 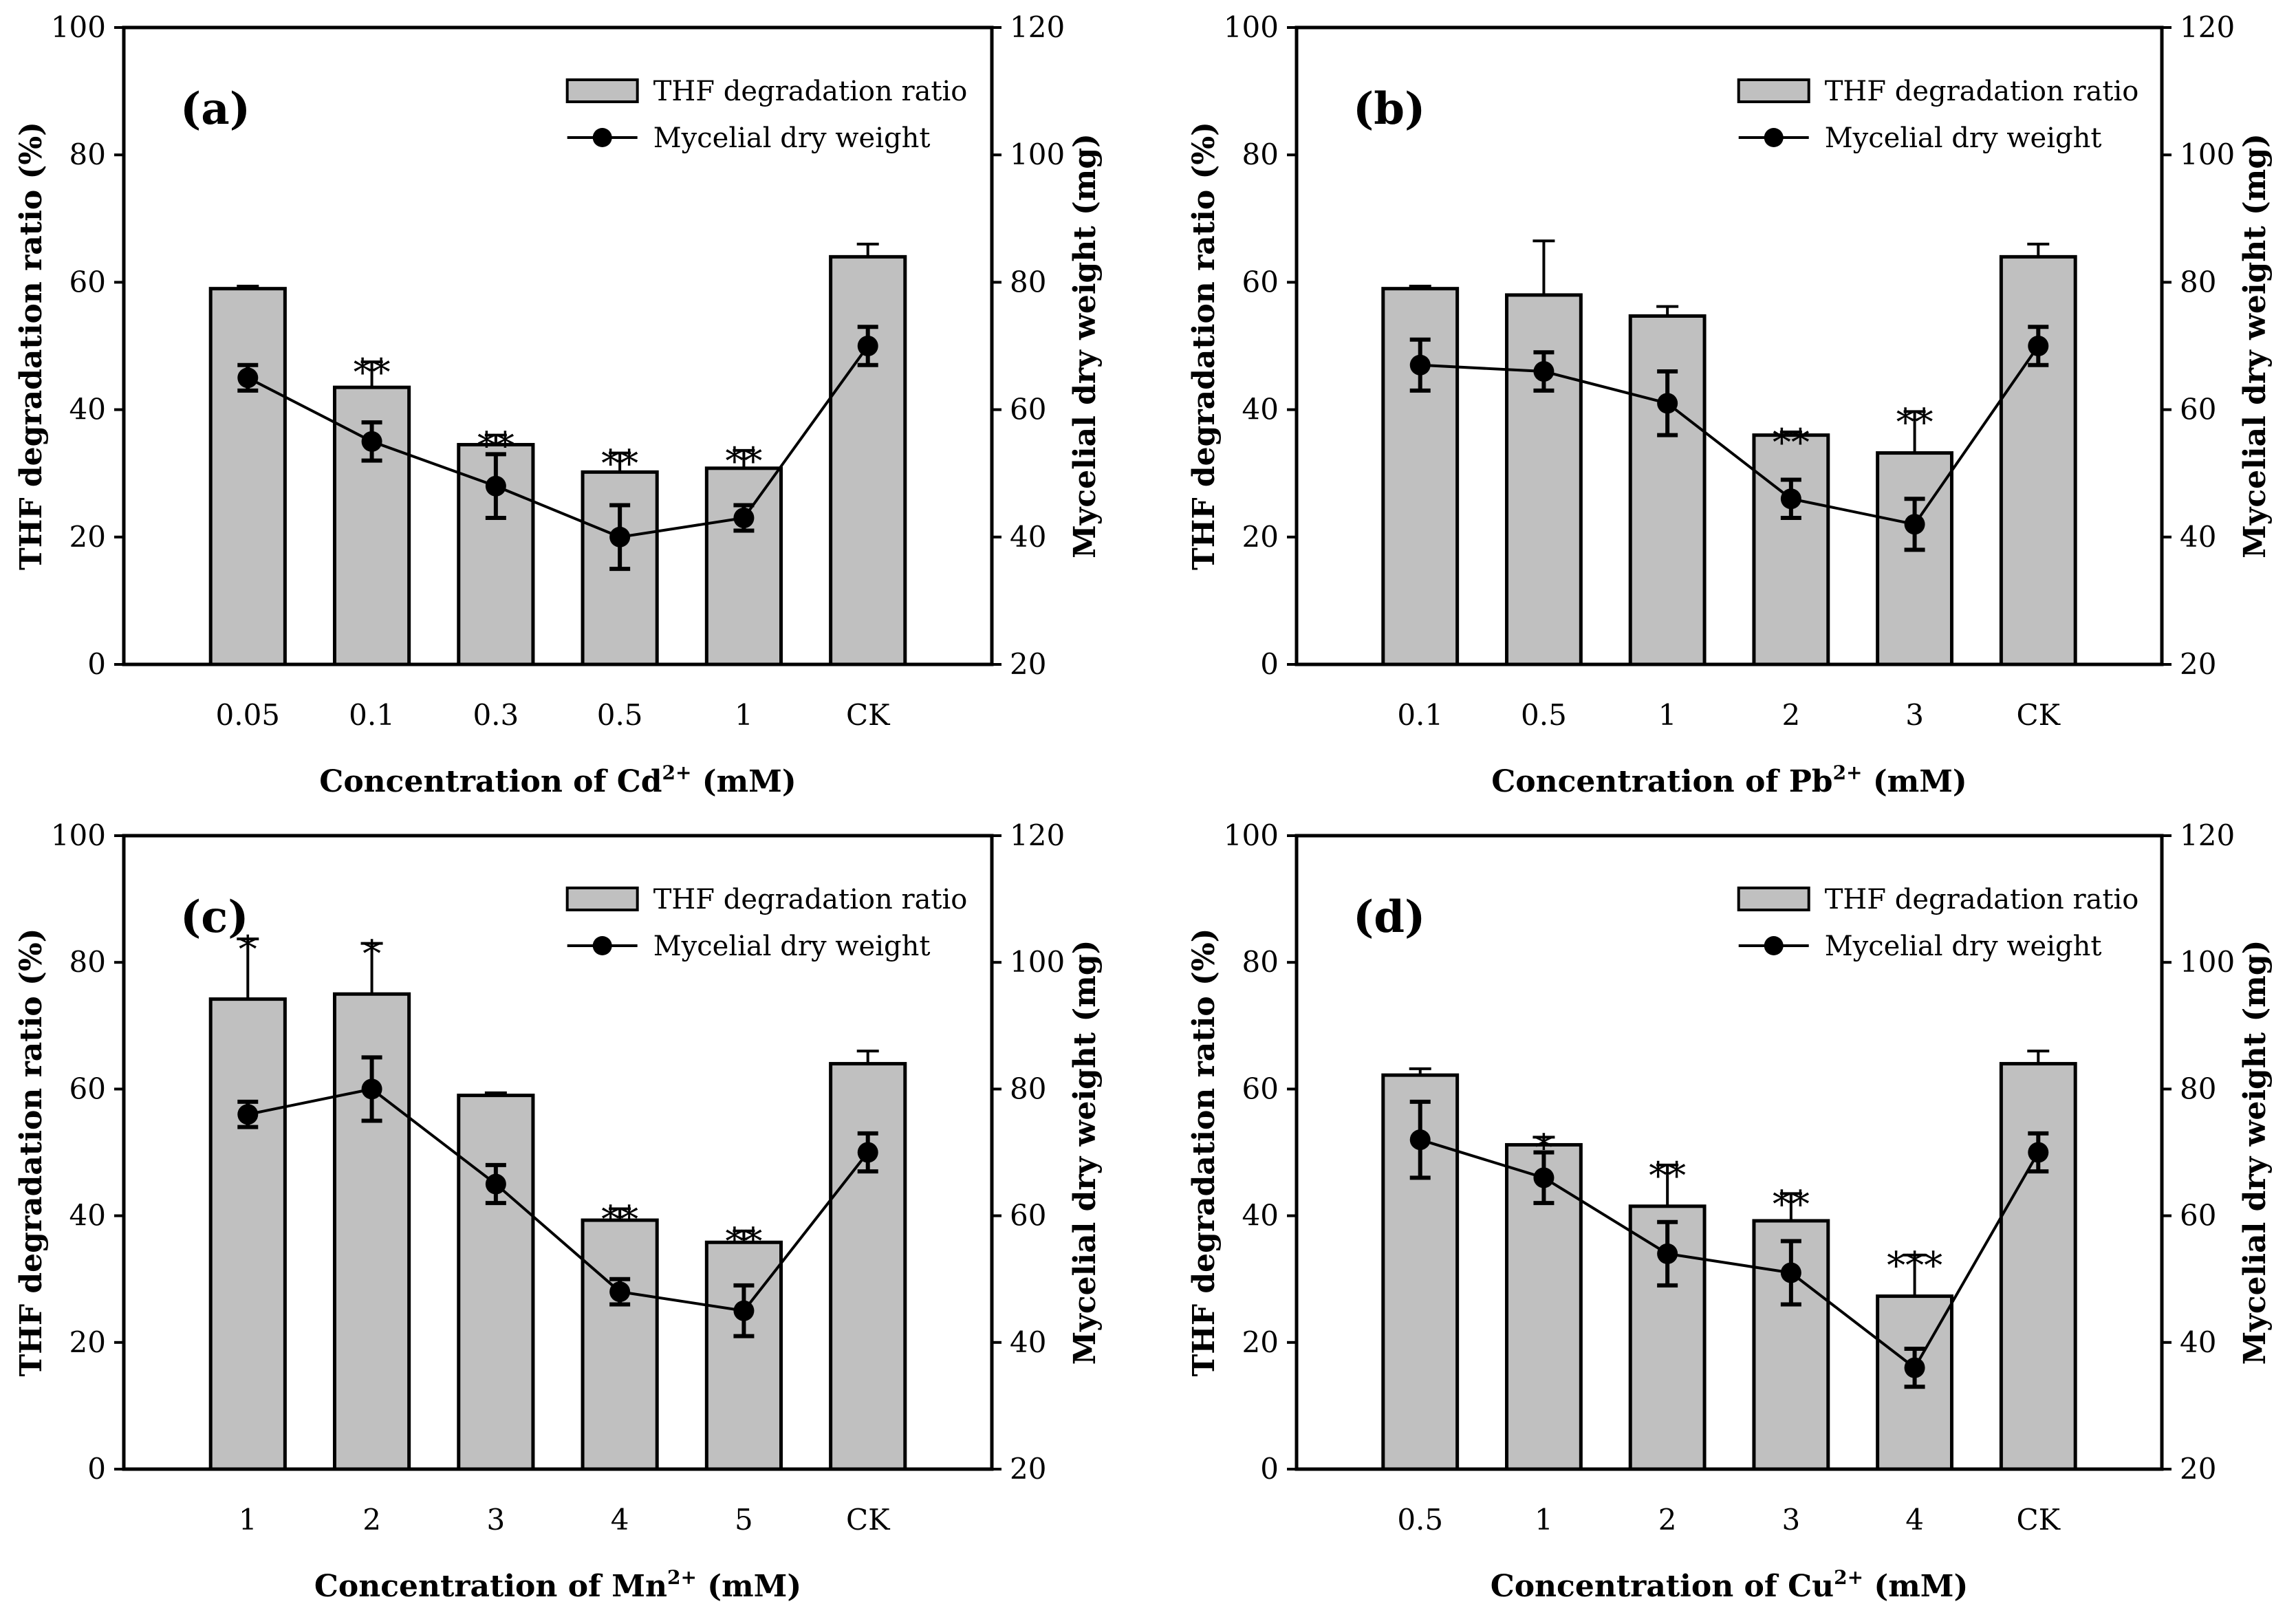 I want to click on significance-mark: *, so click(x=248, y=949).